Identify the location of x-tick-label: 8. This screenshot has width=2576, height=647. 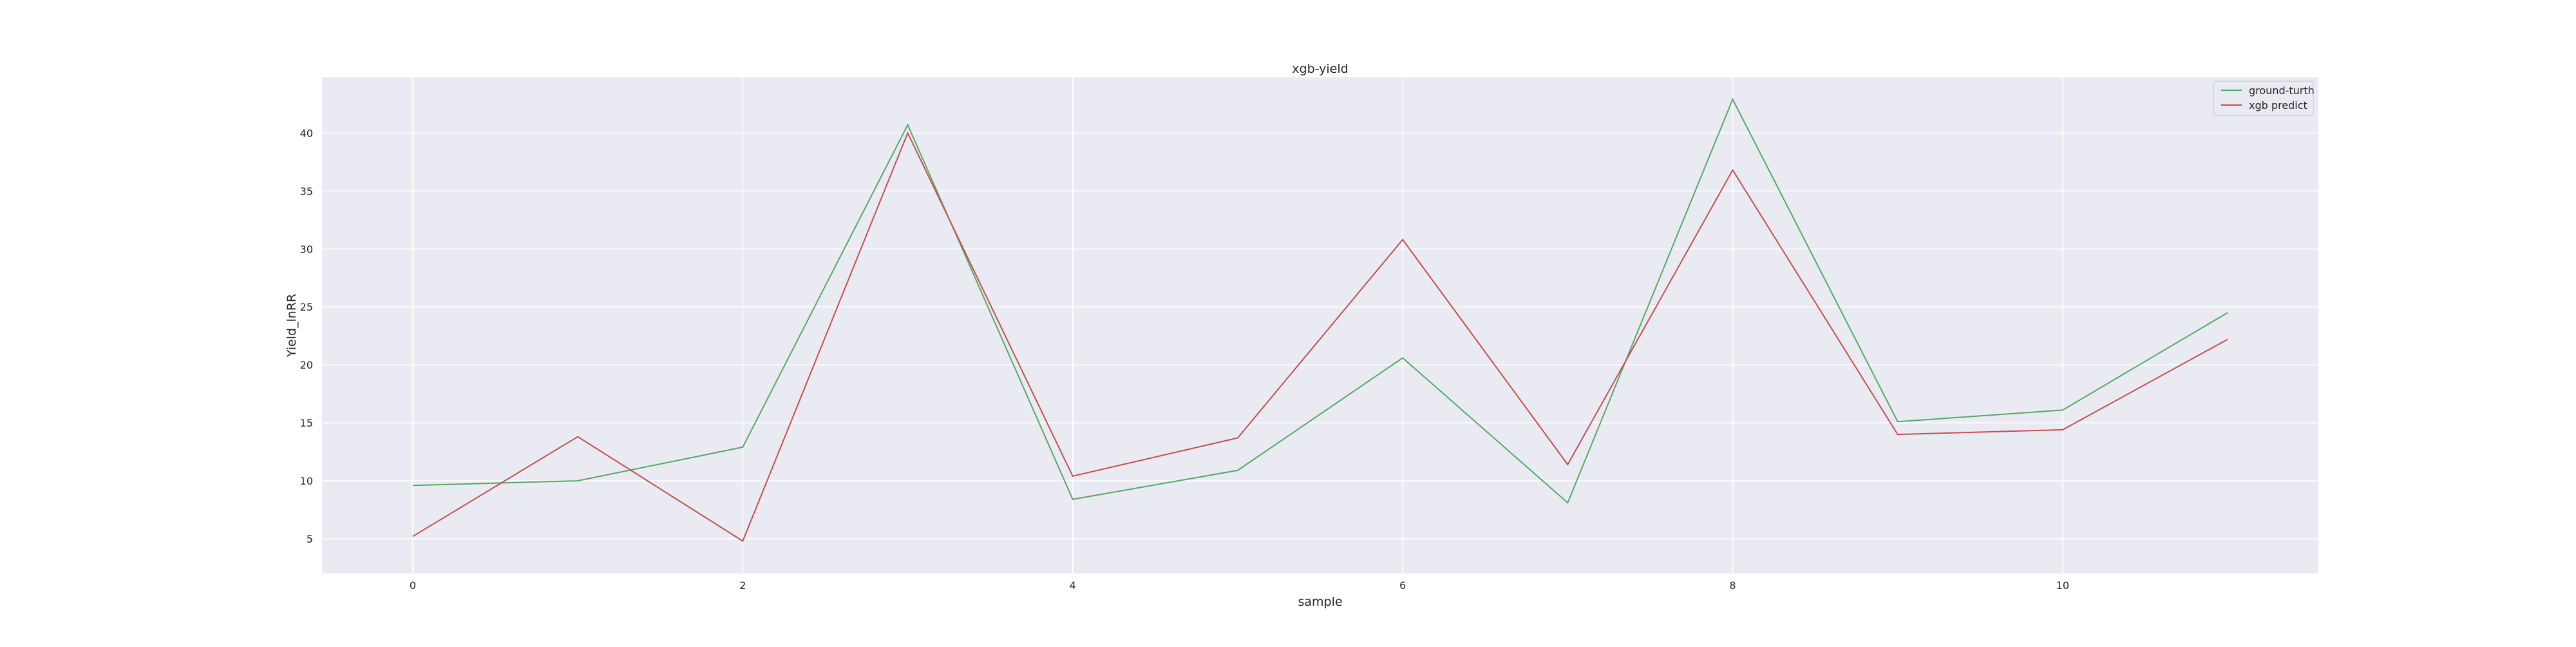
(1733, 585).